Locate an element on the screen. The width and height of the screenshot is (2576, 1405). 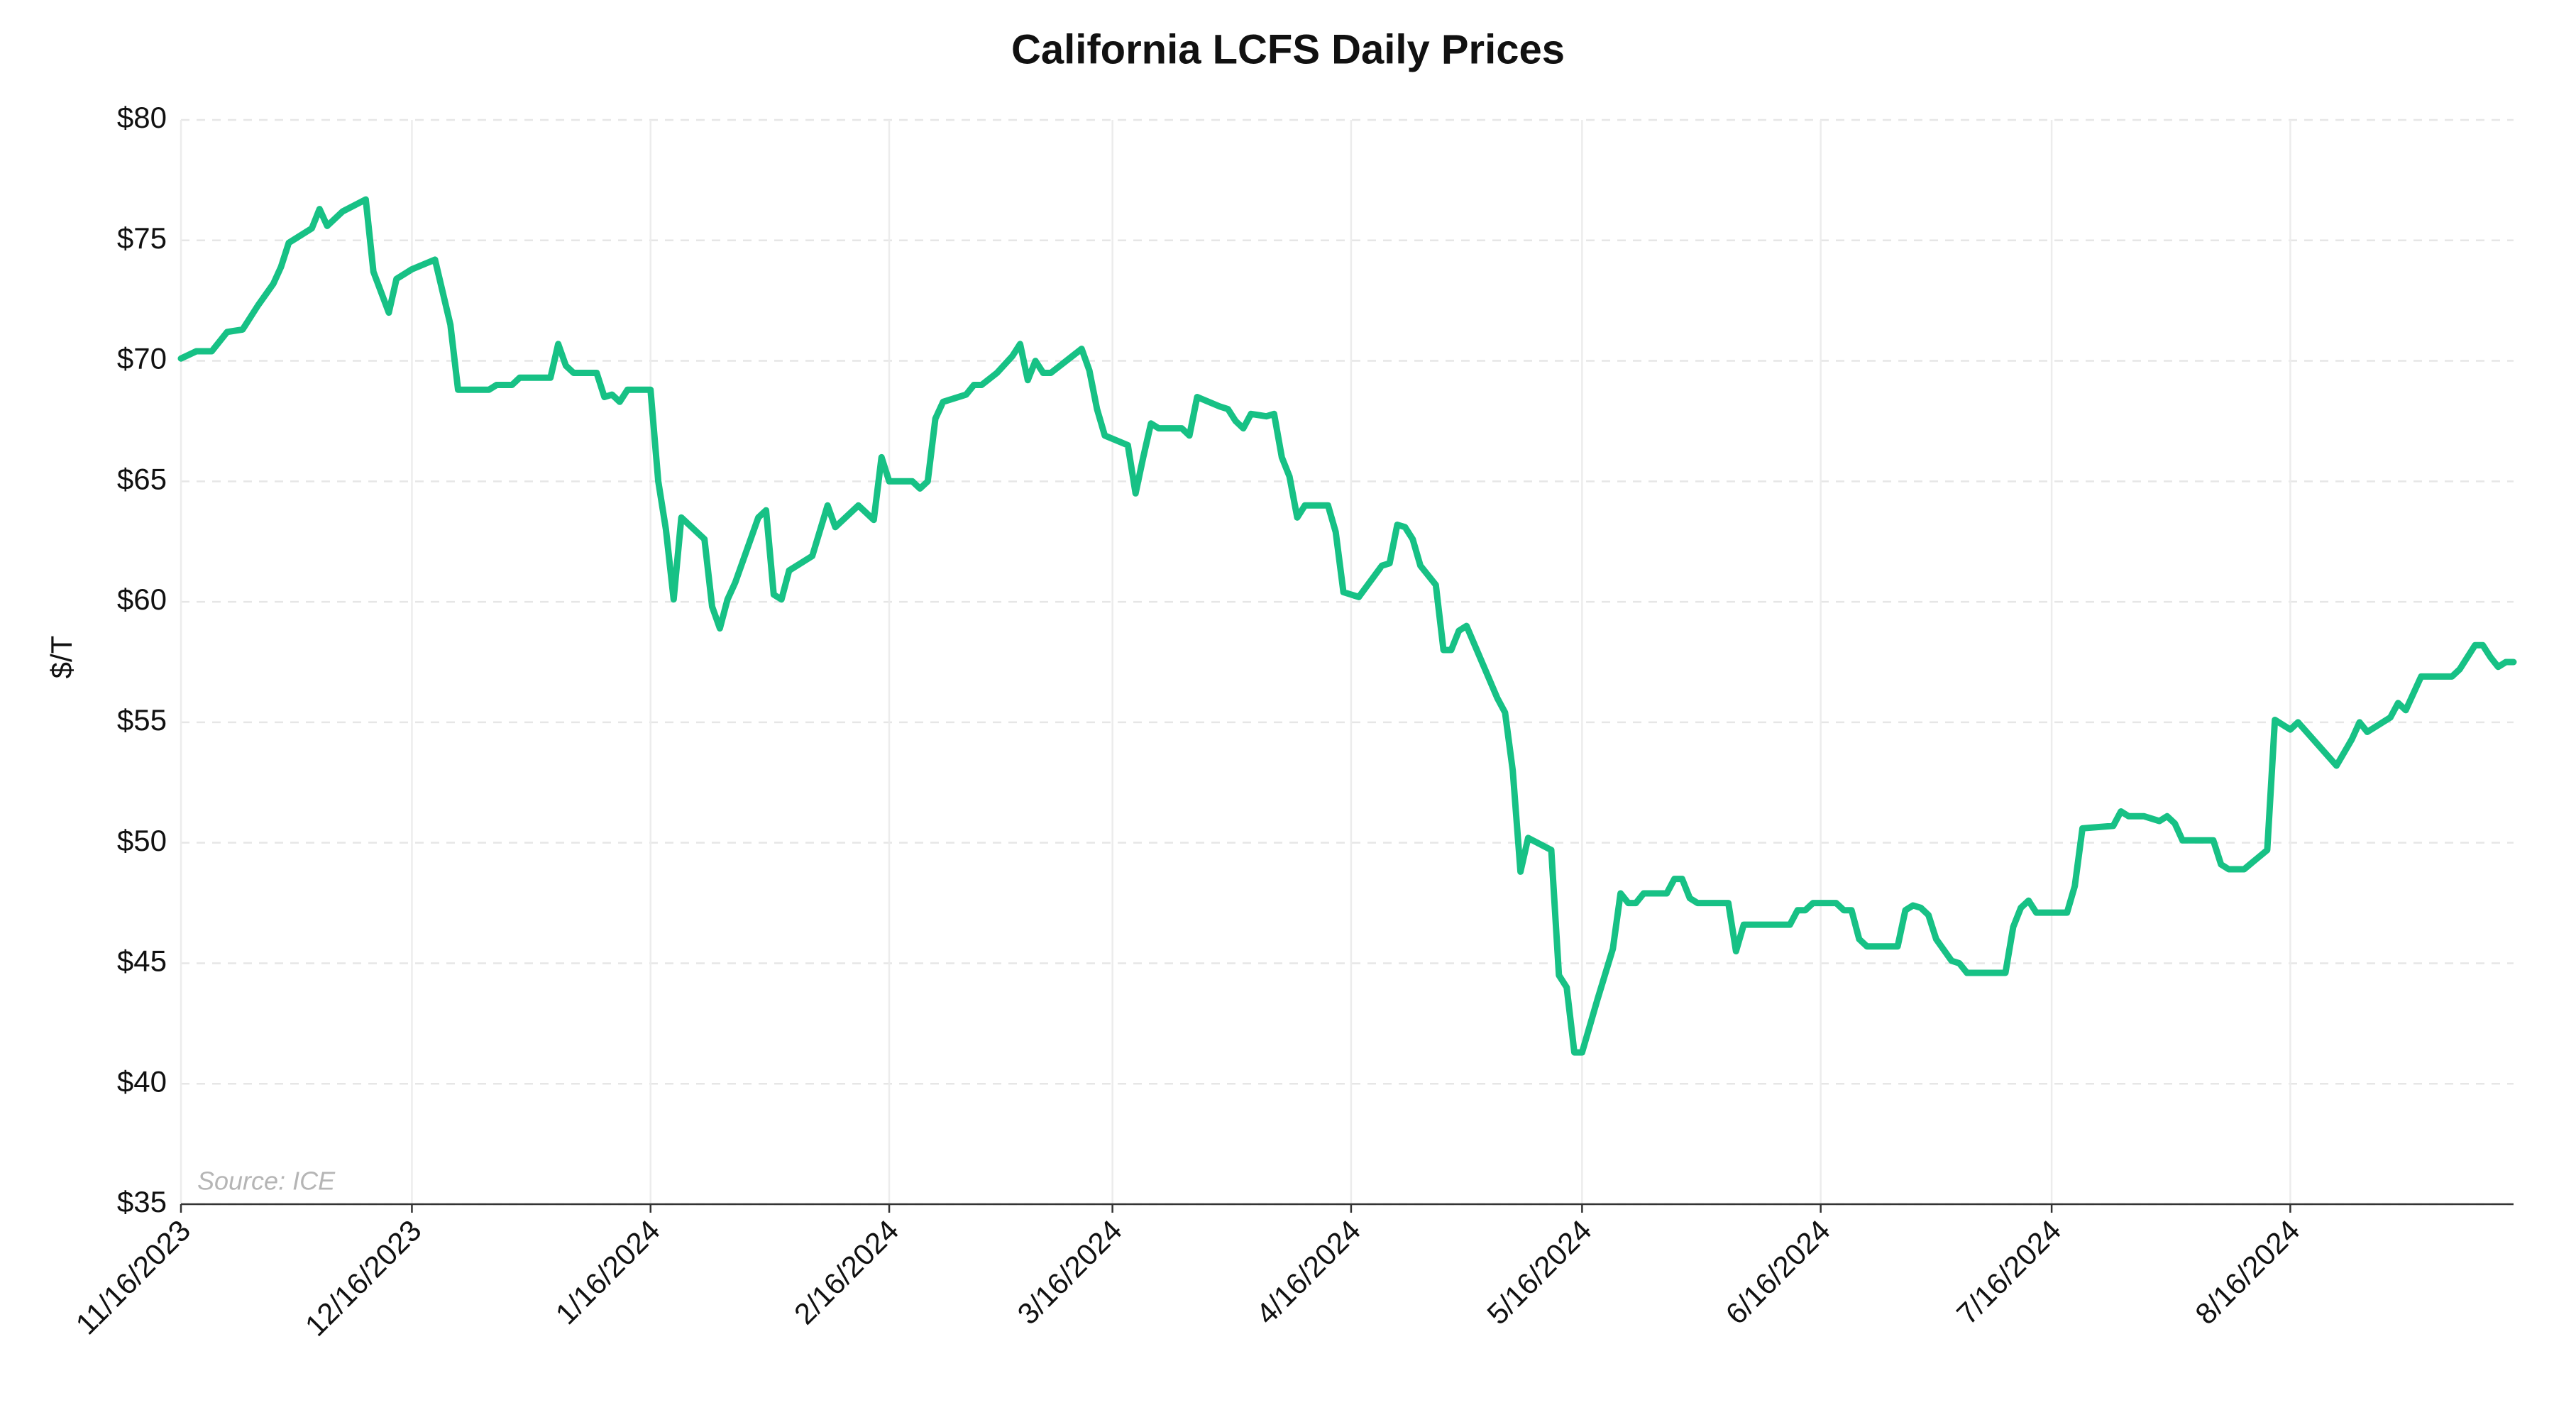
y-tick-label: $70 is located at coordinates (142, 358).